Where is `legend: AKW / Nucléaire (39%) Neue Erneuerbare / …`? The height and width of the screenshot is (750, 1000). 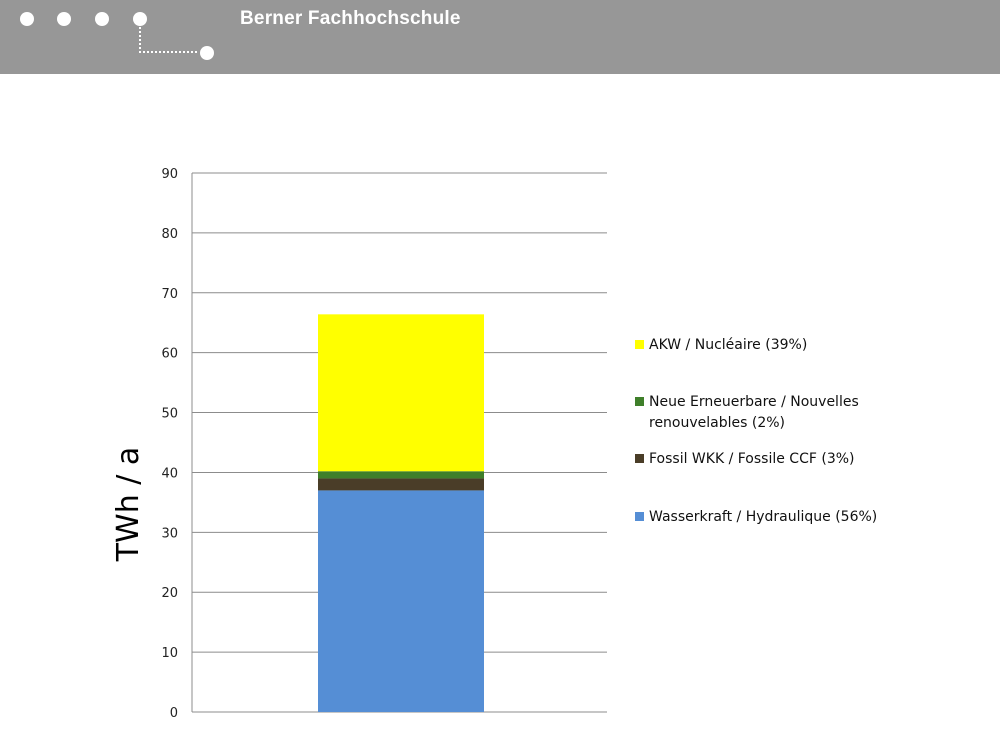 legend: AKW / Nucléaire (39%) Neue Erneuerbare / … is located at coordinates (756, 431).